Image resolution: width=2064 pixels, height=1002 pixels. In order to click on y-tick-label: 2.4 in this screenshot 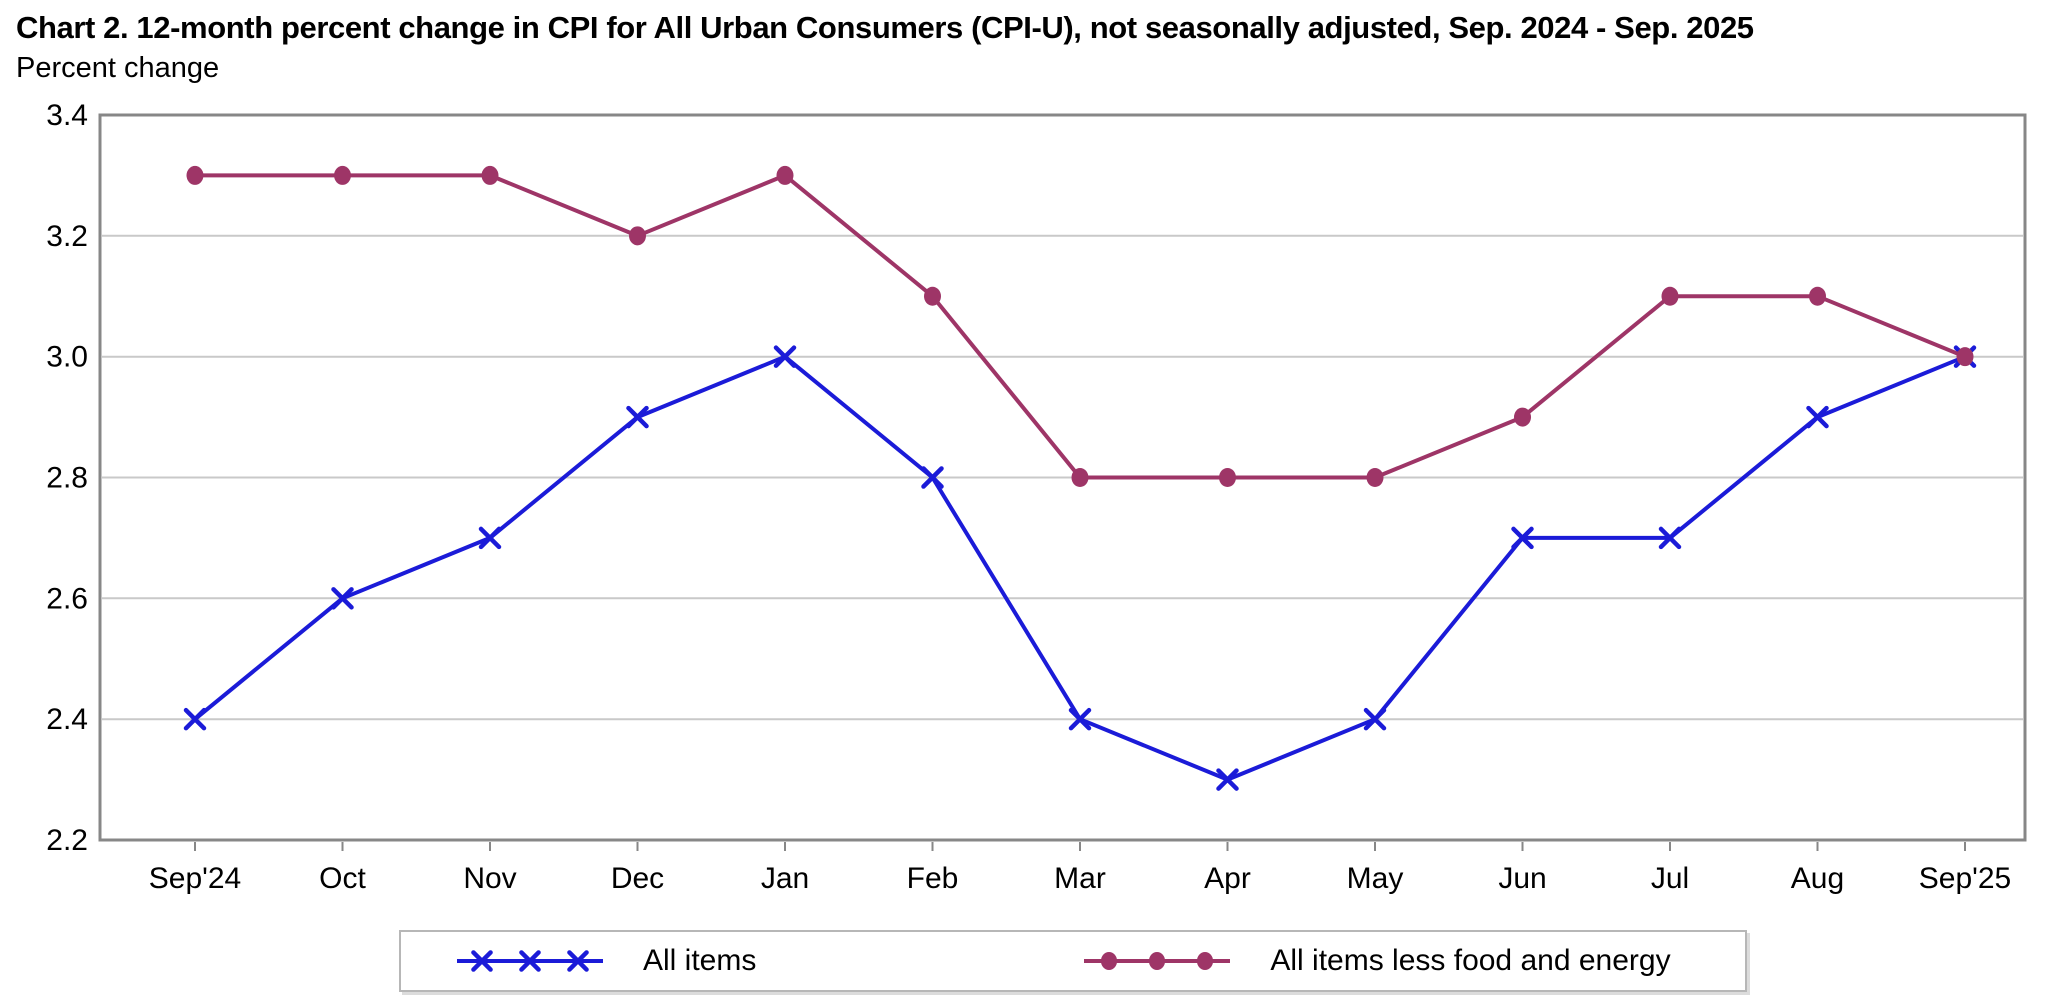, I will do `click(67, 719)`.